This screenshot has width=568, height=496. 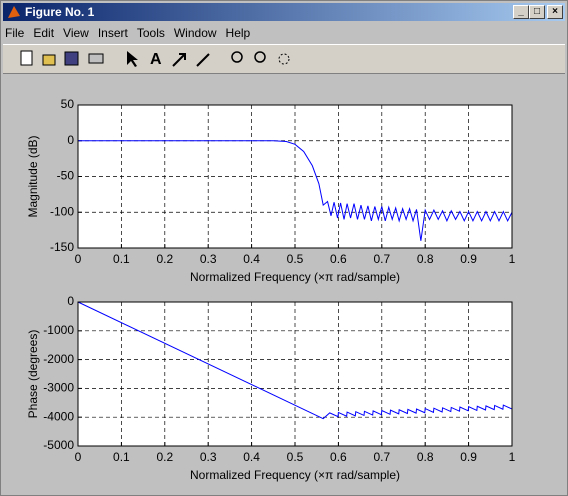 I want to click on new-icon, so click(x=26, y=58).